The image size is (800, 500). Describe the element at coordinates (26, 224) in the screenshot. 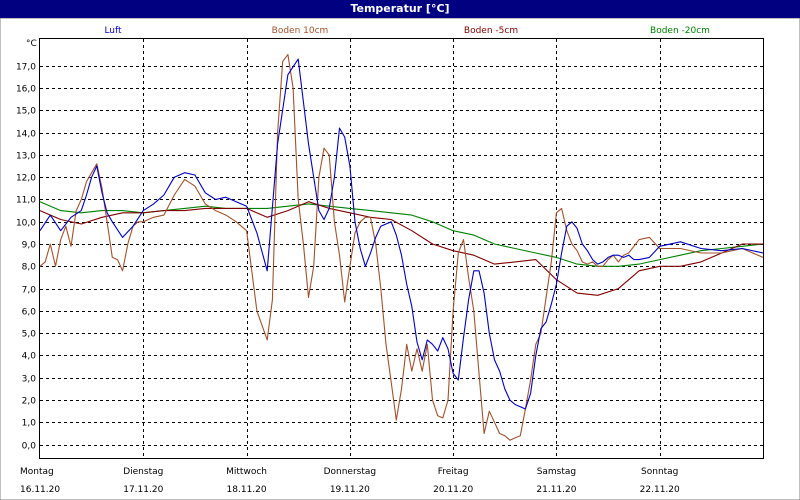

I see `y-tick-label: 10,0` at that location.